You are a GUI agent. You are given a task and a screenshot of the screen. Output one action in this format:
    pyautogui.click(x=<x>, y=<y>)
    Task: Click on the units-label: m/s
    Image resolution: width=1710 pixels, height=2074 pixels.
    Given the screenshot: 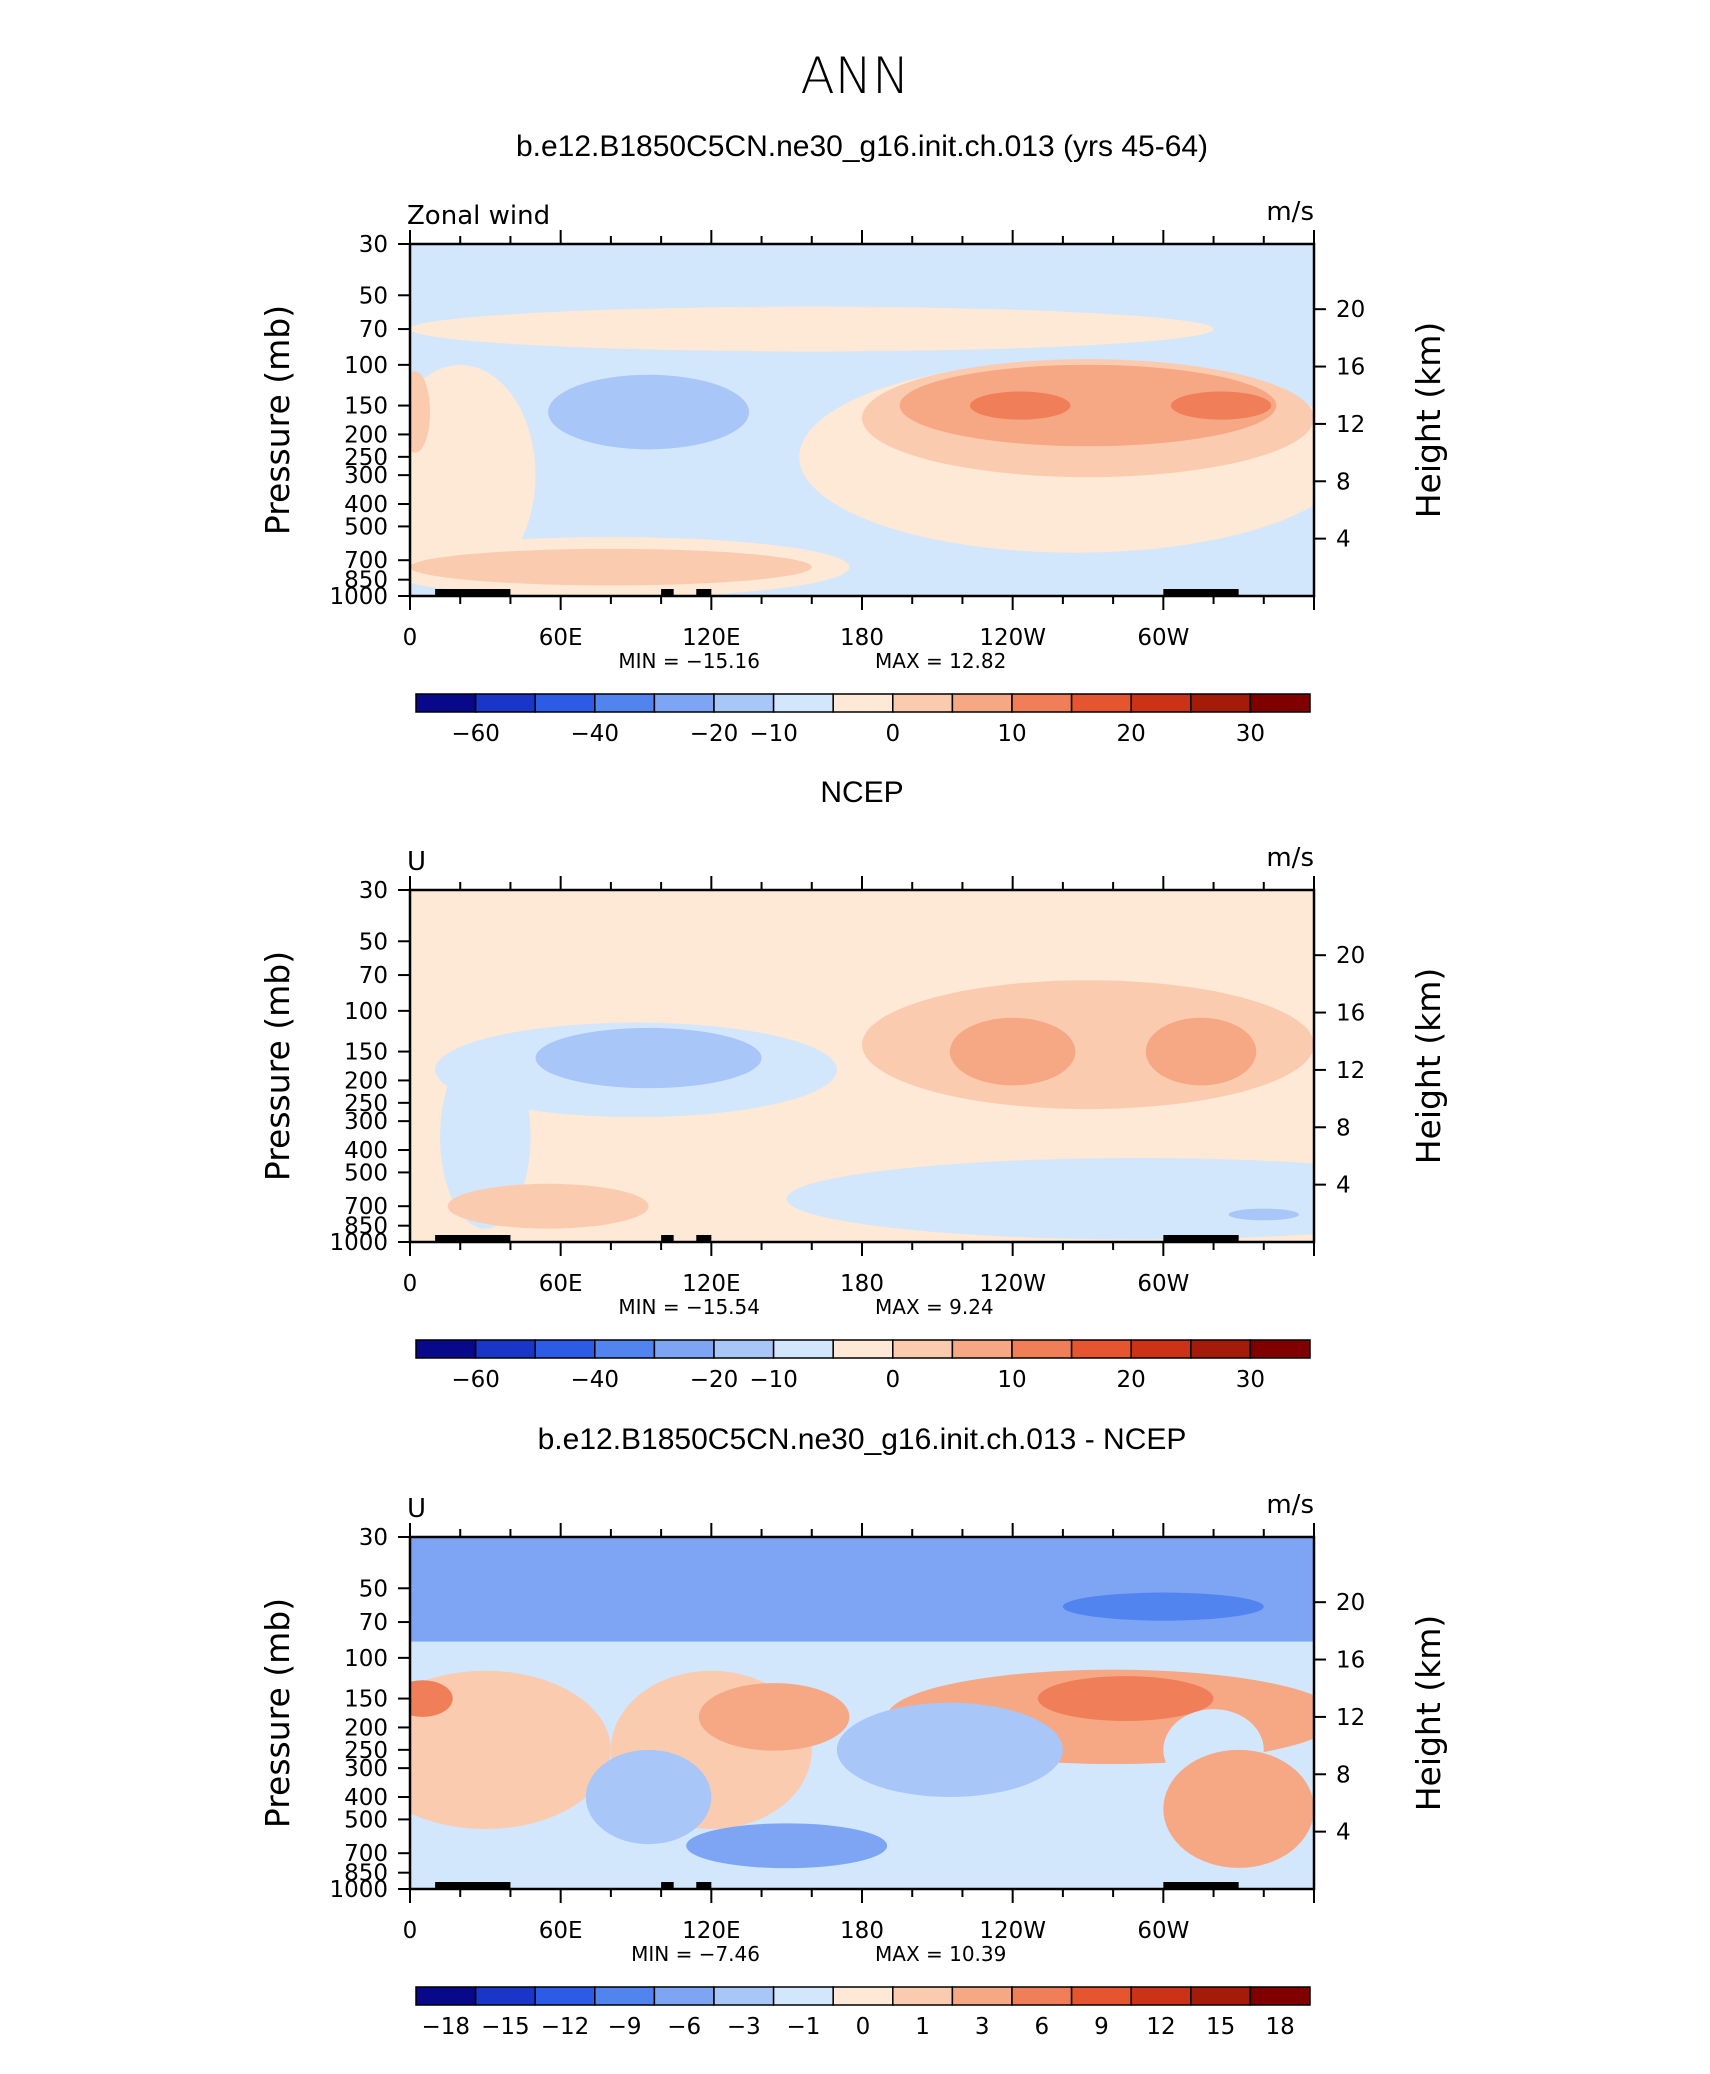 What is the action you would take?
    pyautogui.click(x=1290, y=212)
    